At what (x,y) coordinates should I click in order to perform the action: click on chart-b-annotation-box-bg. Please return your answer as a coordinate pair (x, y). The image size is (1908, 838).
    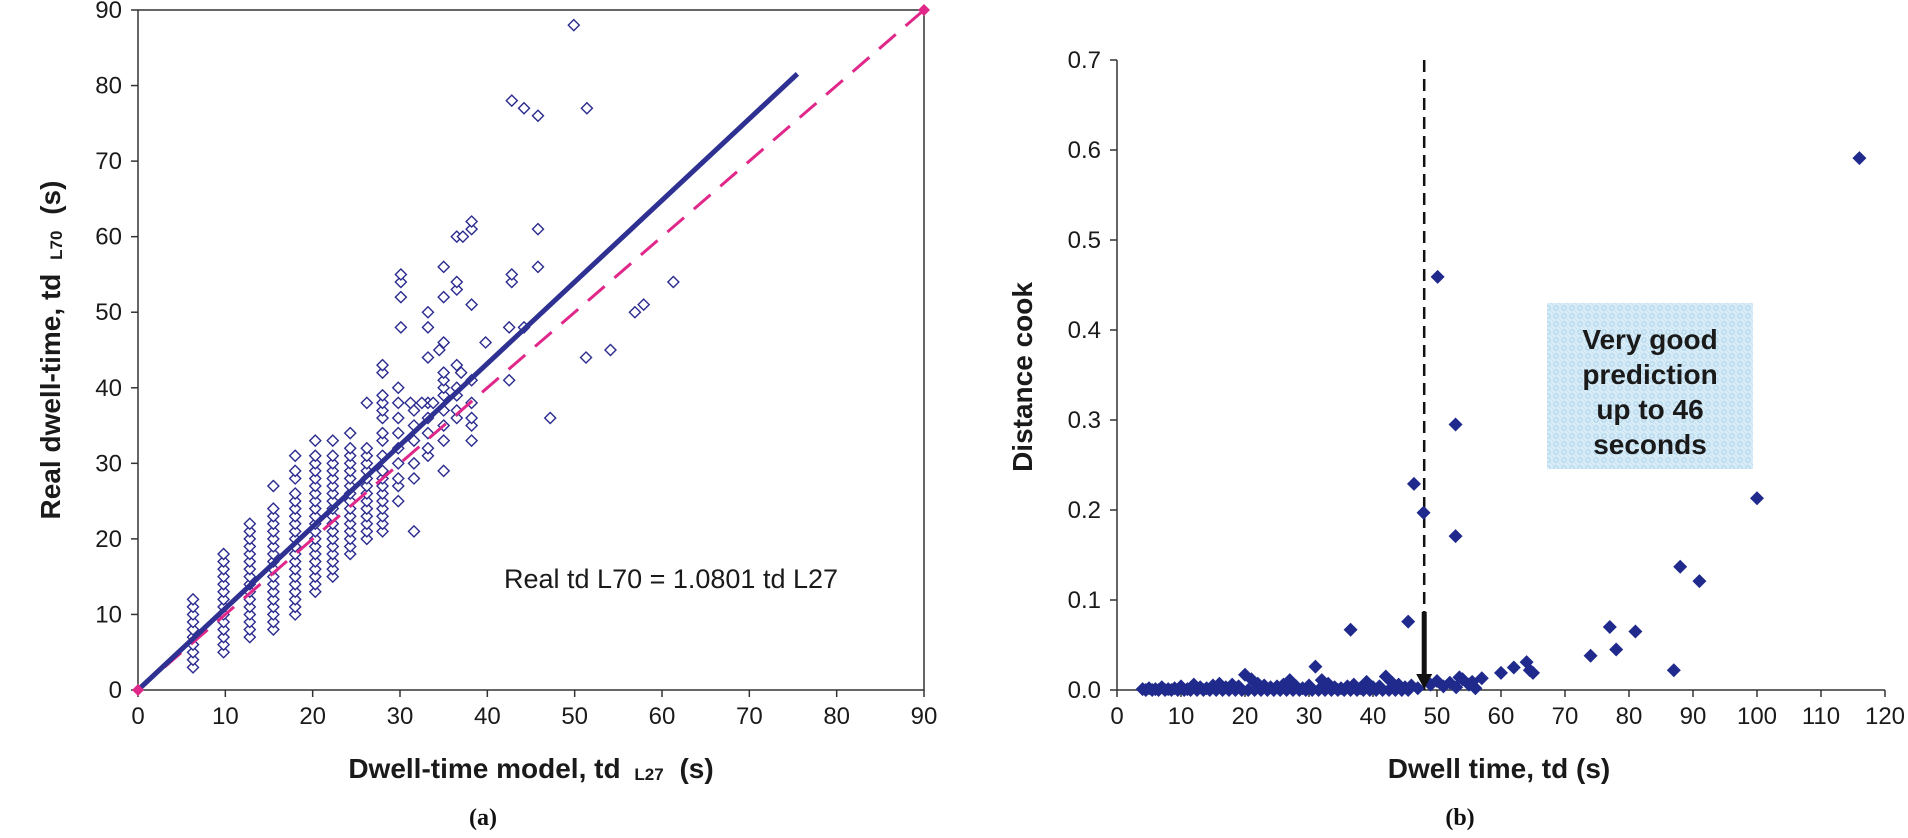
    Looking at the image, I should click on (1650, 386).